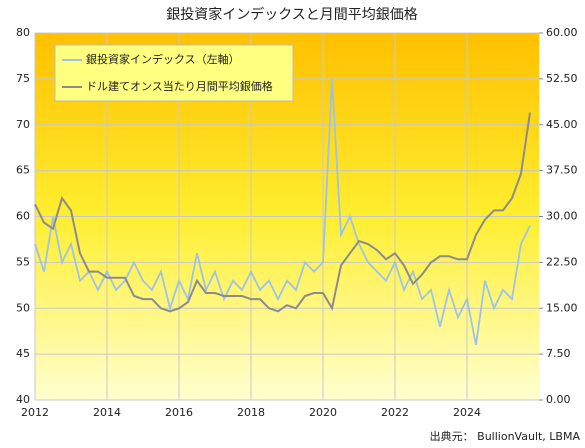 Image resolution: width=585 pixels, height=448 pixels. Describe the element at coordinates (23, 399) in the screenshot. I see `y-tick-label: 40` at that location.